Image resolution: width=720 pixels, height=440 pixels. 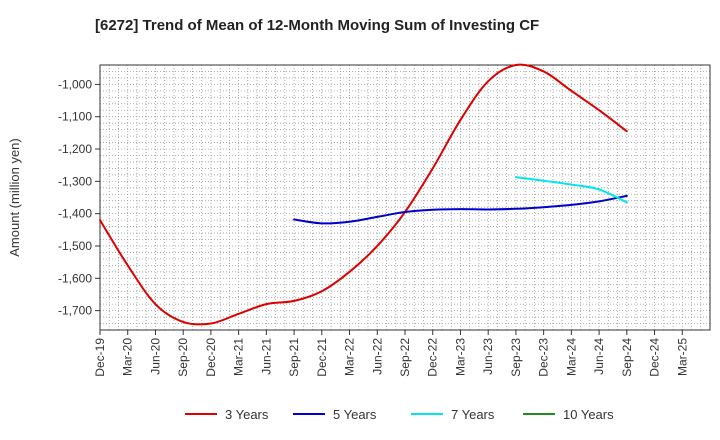 What do you see at coordinates (75, 149) in the screenshot?
I see `y-tick-label: -1,200` at bounding box center [75, 149].